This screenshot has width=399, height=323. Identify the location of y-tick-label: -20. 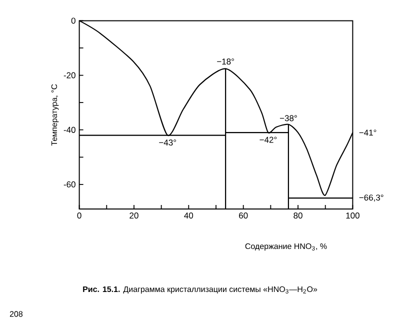
(70, 75).